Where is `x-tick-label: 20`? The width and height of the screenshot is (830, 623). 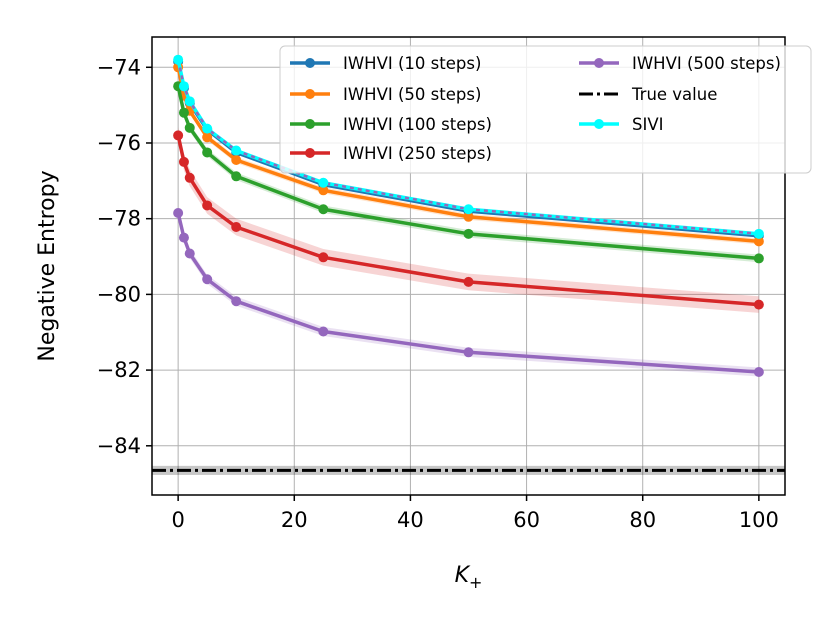 x-tick-label: 20 is located at coordinates (294, 520).